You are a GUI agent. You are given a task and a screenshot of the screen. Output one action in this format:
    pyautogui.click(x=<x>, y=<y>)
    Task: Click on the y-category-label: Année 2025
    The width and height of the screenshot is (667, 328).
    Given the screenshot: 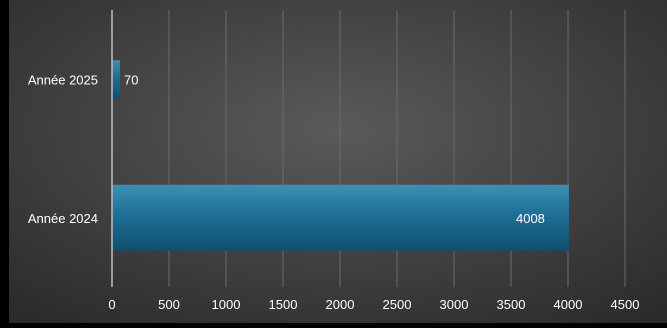 What is the action you would take?
    pyautogui.click(x=63, y=79)
    